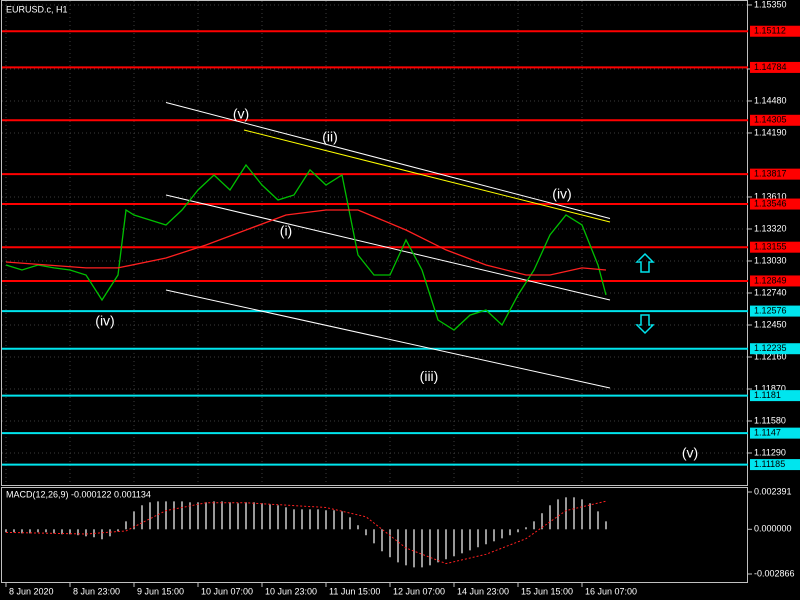  What do you see at coordinates (770, 310) in the screenshot?
I see `level-label: 1.12576` at bounding box center [770, 310].